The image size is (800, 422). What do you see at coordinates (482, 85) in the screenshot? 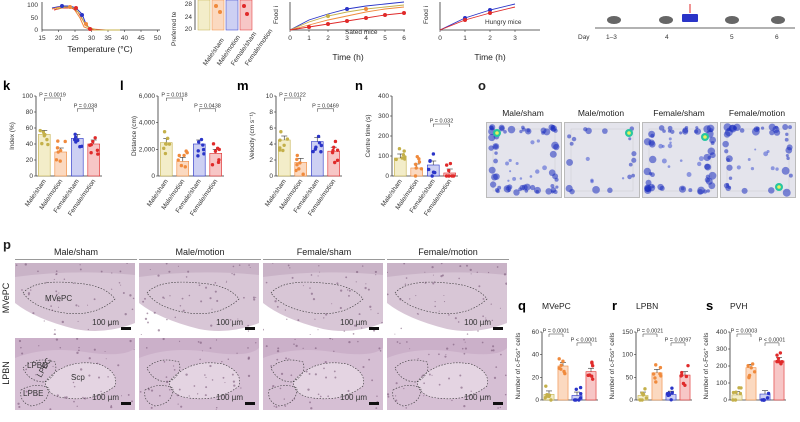
I see `panel-label-o: o` at bounding box center [482, 85].